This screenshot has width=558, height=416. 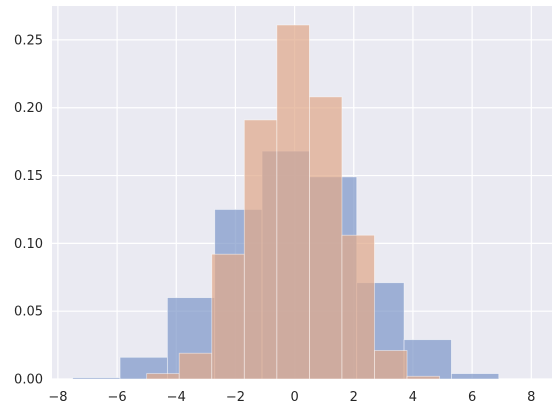 I want to click on x-tick-label: 6, so click(x=472, y=397).